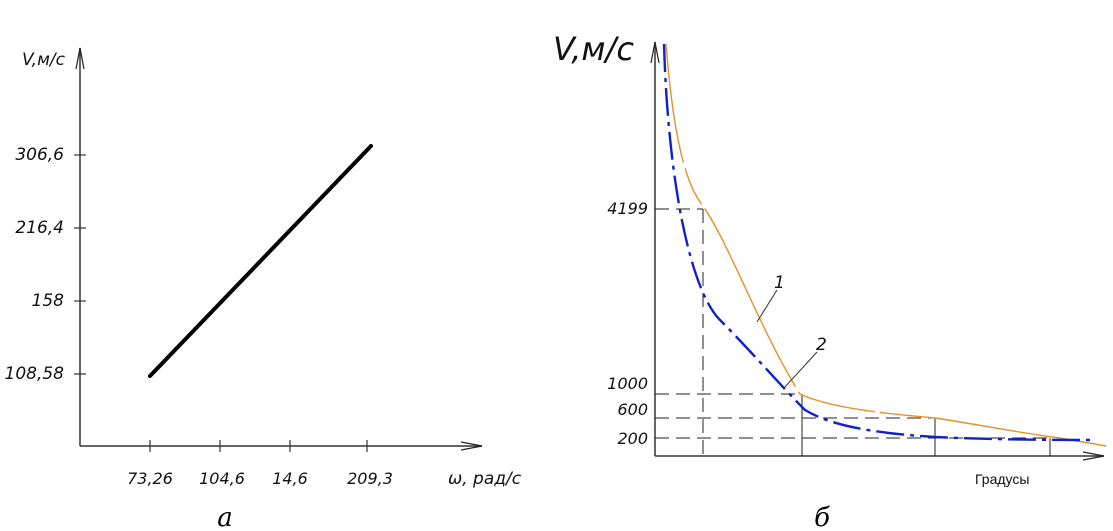 Image resolution: width=1113 pixels, height=531 pixels. I want to click on chart-b-y-label: V,м/с, so click(593, 49).